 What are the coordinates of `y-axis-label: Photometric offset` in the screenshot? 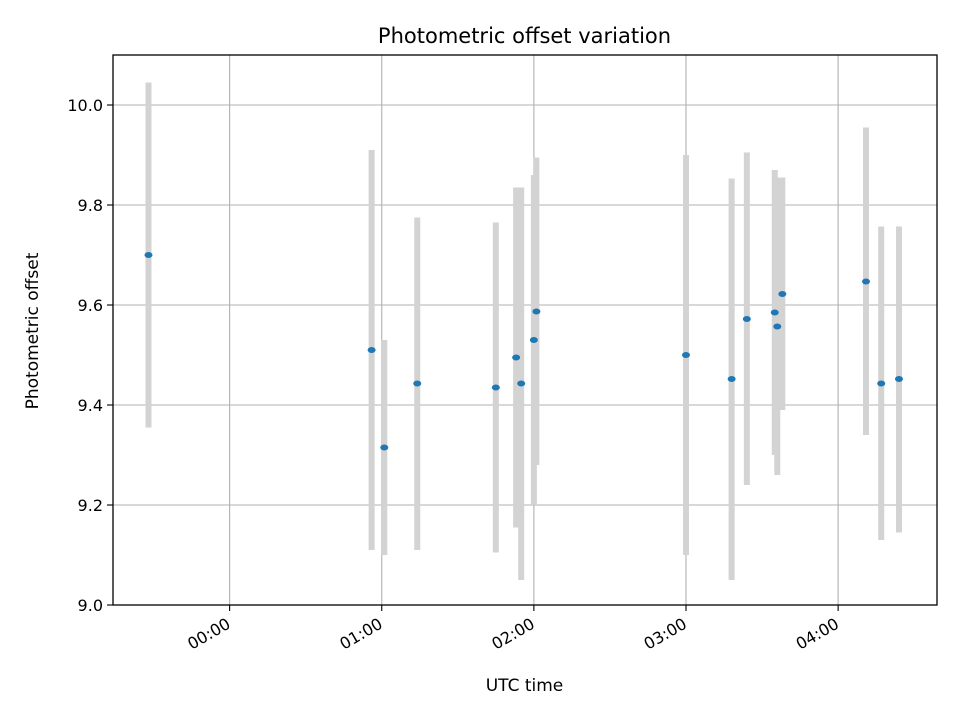 It's located at (33, 330).